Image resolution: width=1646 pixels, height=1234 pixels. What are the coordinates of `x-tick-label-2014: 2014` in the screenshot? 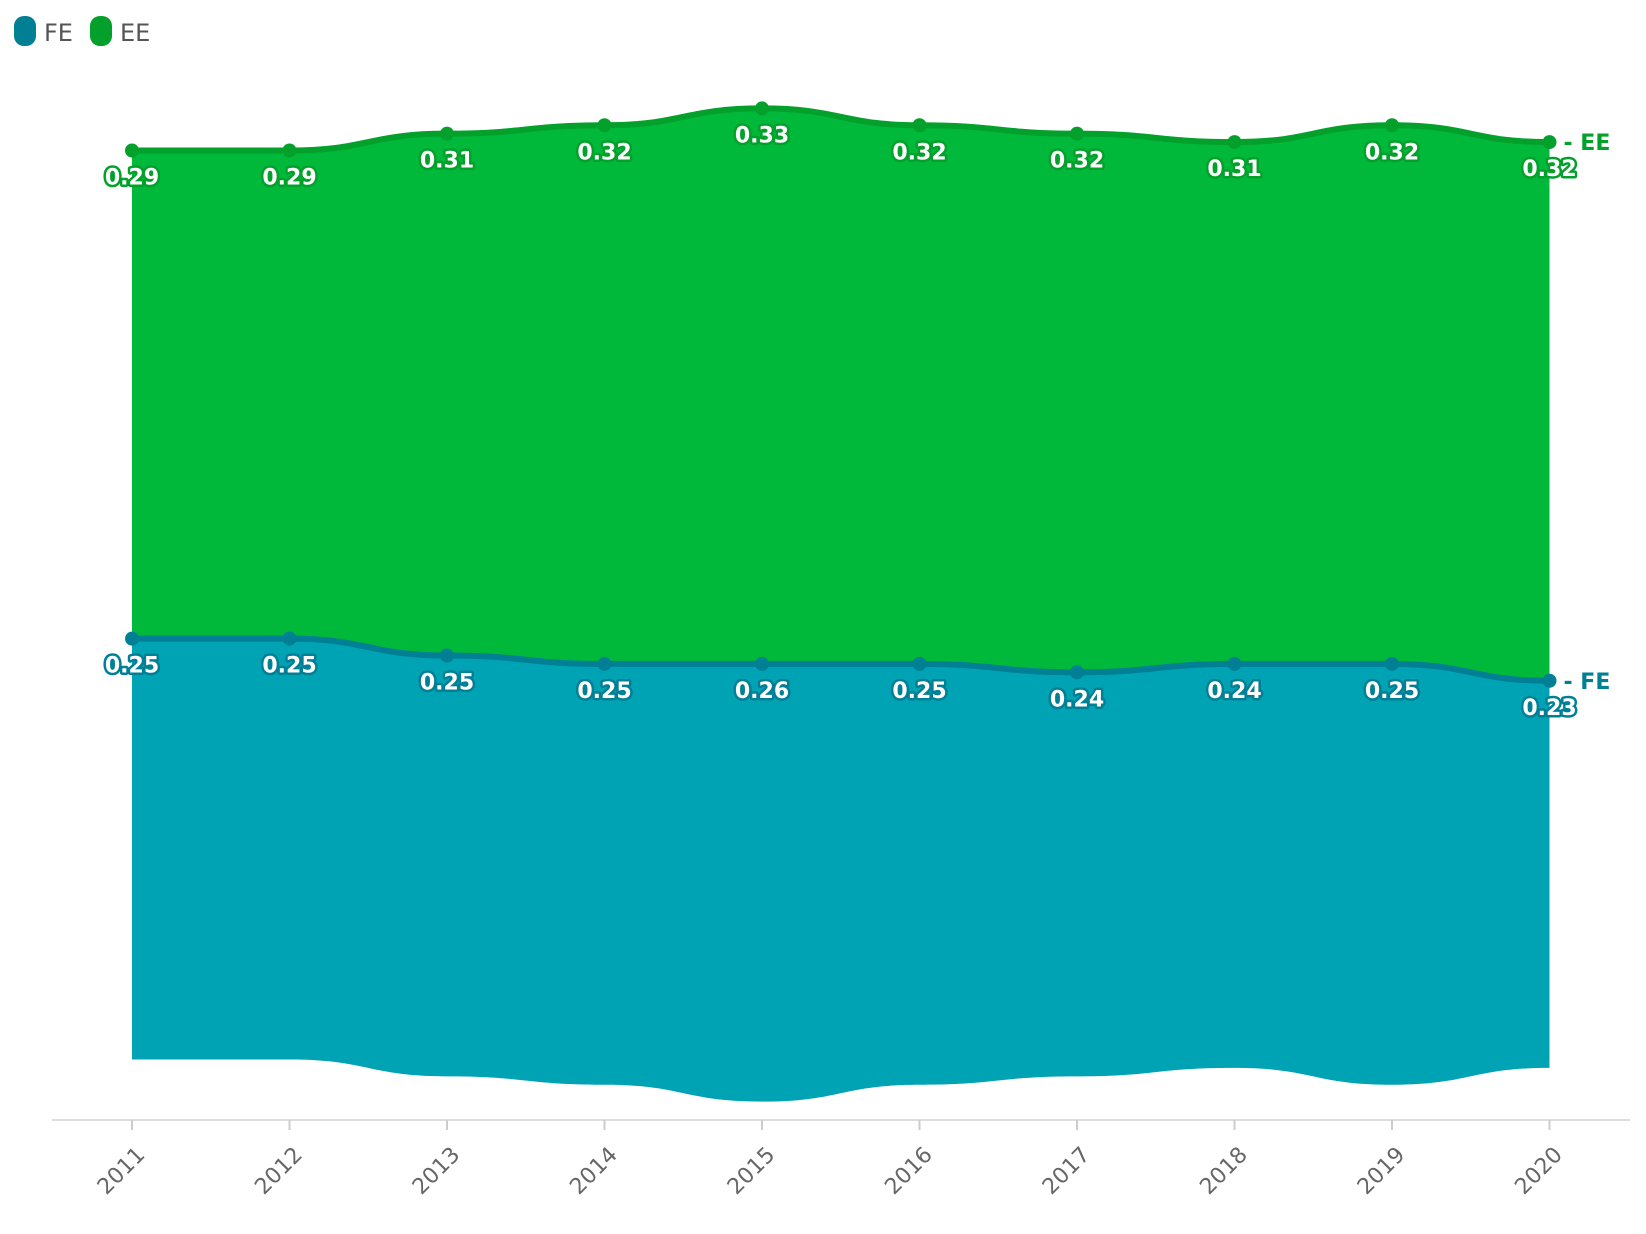 It's located at (593, 1171).